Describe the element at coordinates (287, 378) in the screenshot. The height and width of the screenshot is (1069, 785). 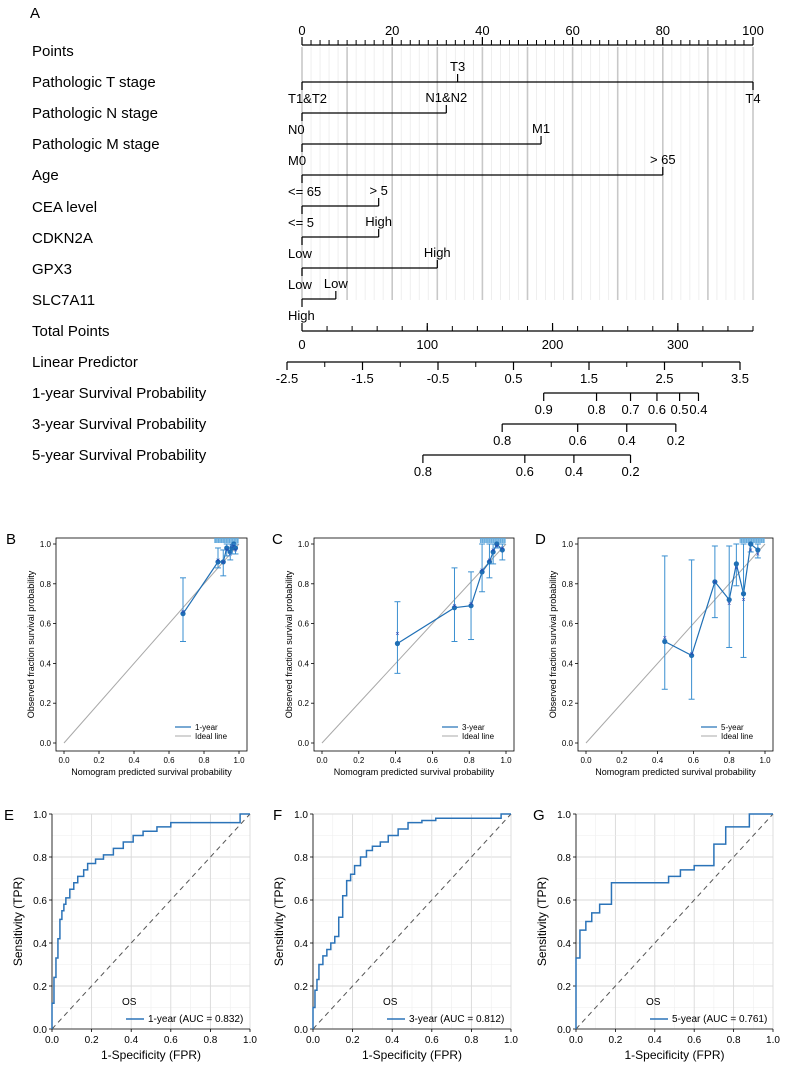
I see `nomogram-tick-label: -2.5` at that location.